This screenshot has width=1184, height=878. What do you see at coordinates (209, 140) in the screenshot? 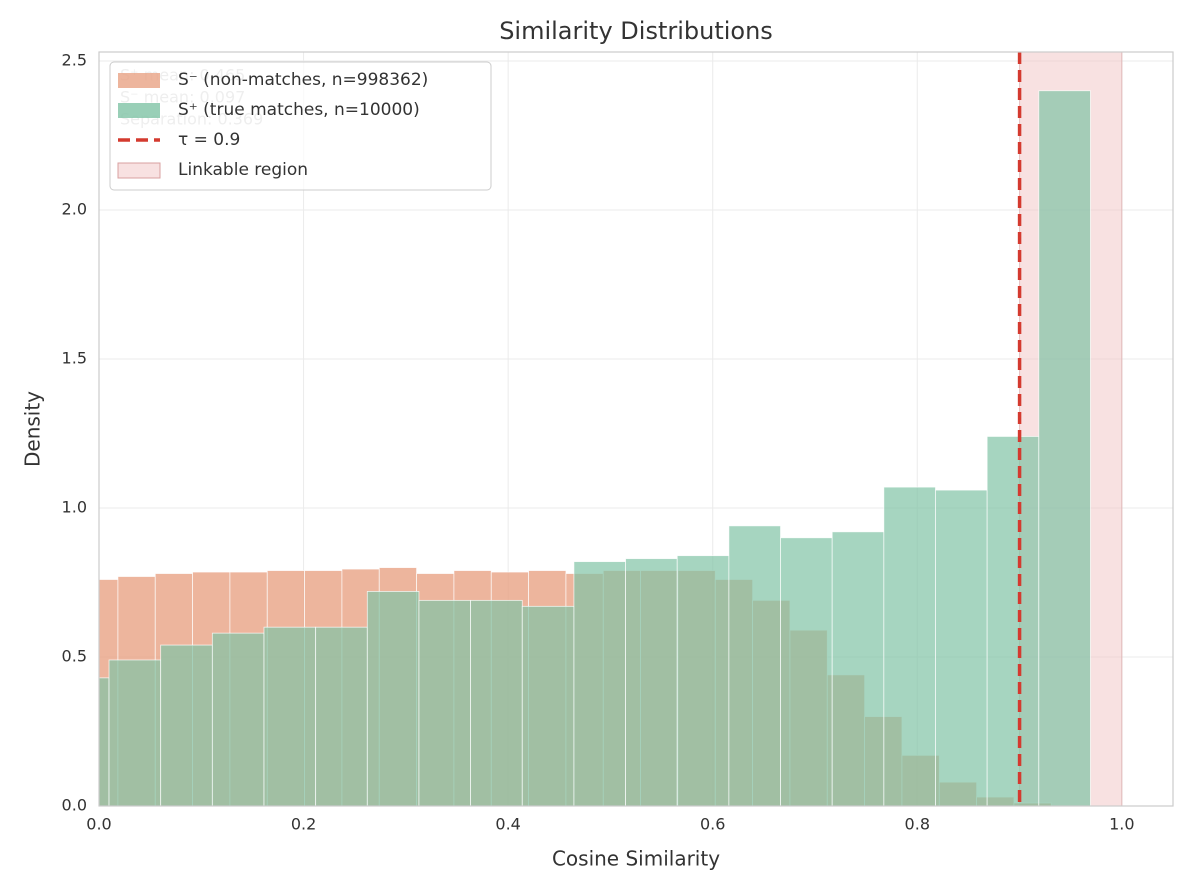
I see `legend-label: τ = 0.9` at bounding box center [209, 140].